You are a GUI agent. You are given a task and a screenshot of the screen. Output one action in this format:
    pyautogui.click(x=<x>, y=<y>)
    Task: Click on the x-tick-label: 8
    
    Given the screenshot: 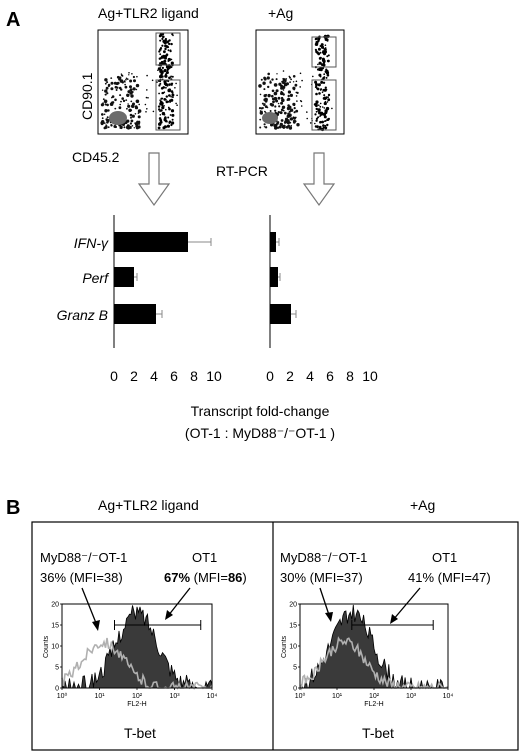 What is the action you would take?
    pyautogui.click(x=350, y=376)
    